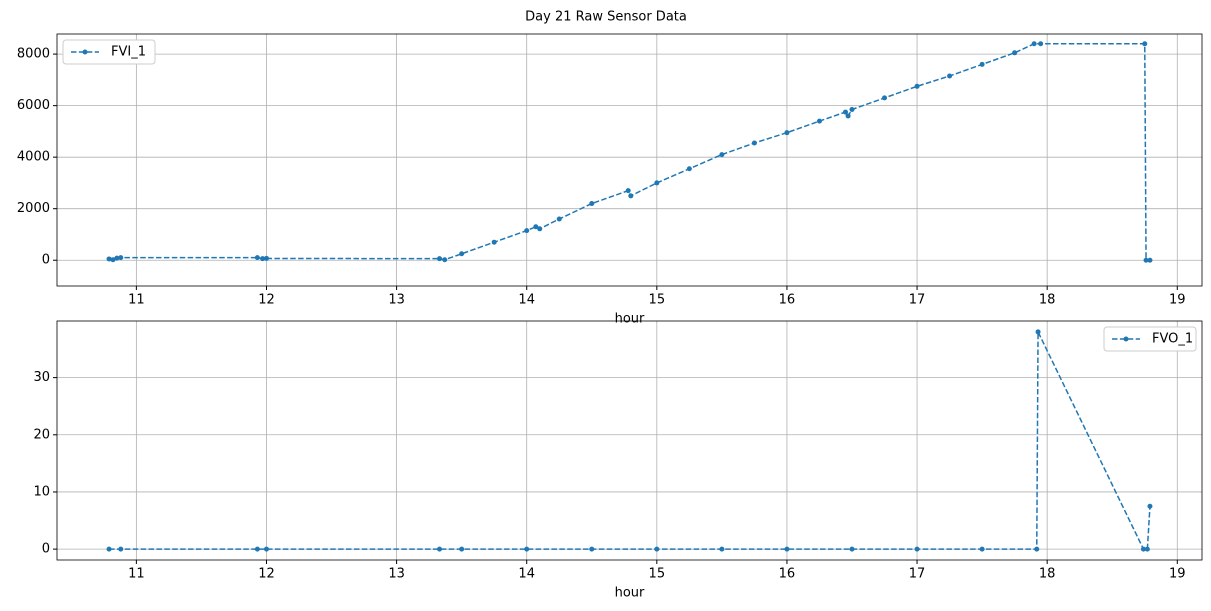 The image size is (1211, 611). I want to click on y-tick-label: 8000, so click(33, 54).